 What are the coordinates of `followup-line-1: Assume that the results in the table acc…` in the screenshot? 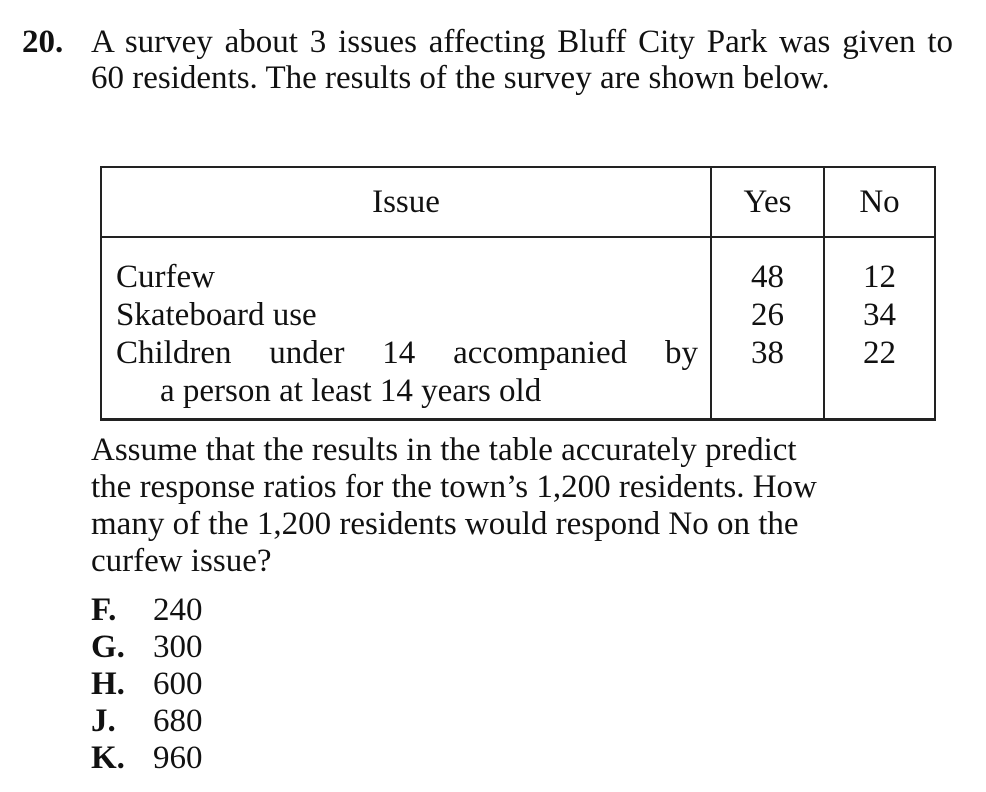 It's located at (444, 450).